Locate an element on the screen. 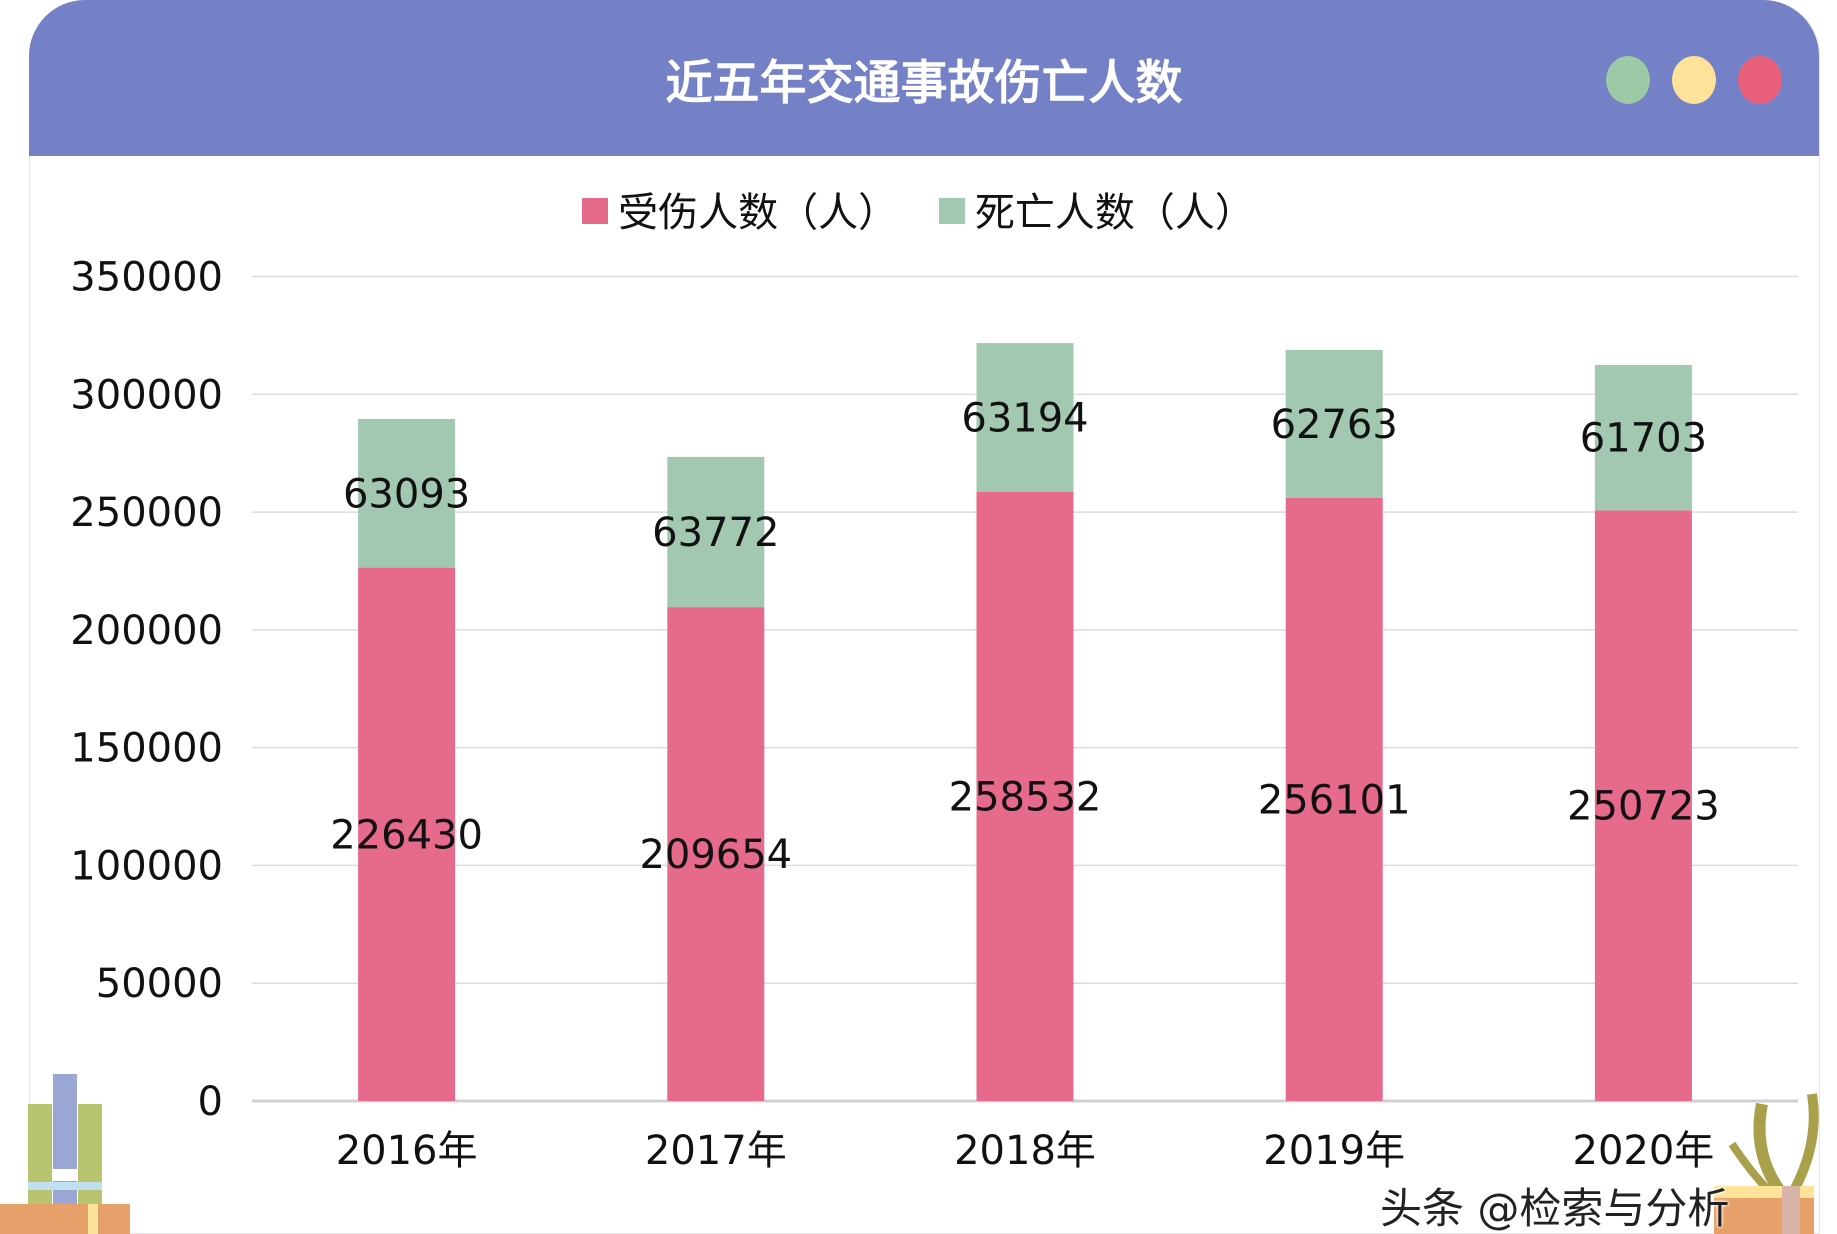 The image size is (1837, 1234). data-label: 250723 is located at coordinates (1643, 807).